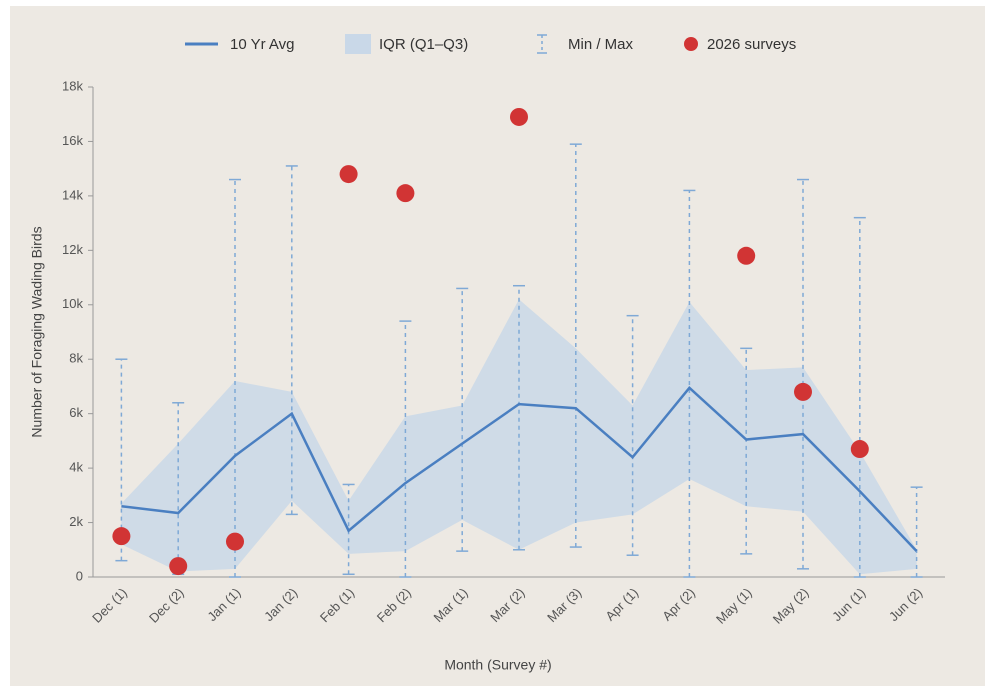  I want to click on legend-label: IQR (Q1–Q3), so click(423, 44).